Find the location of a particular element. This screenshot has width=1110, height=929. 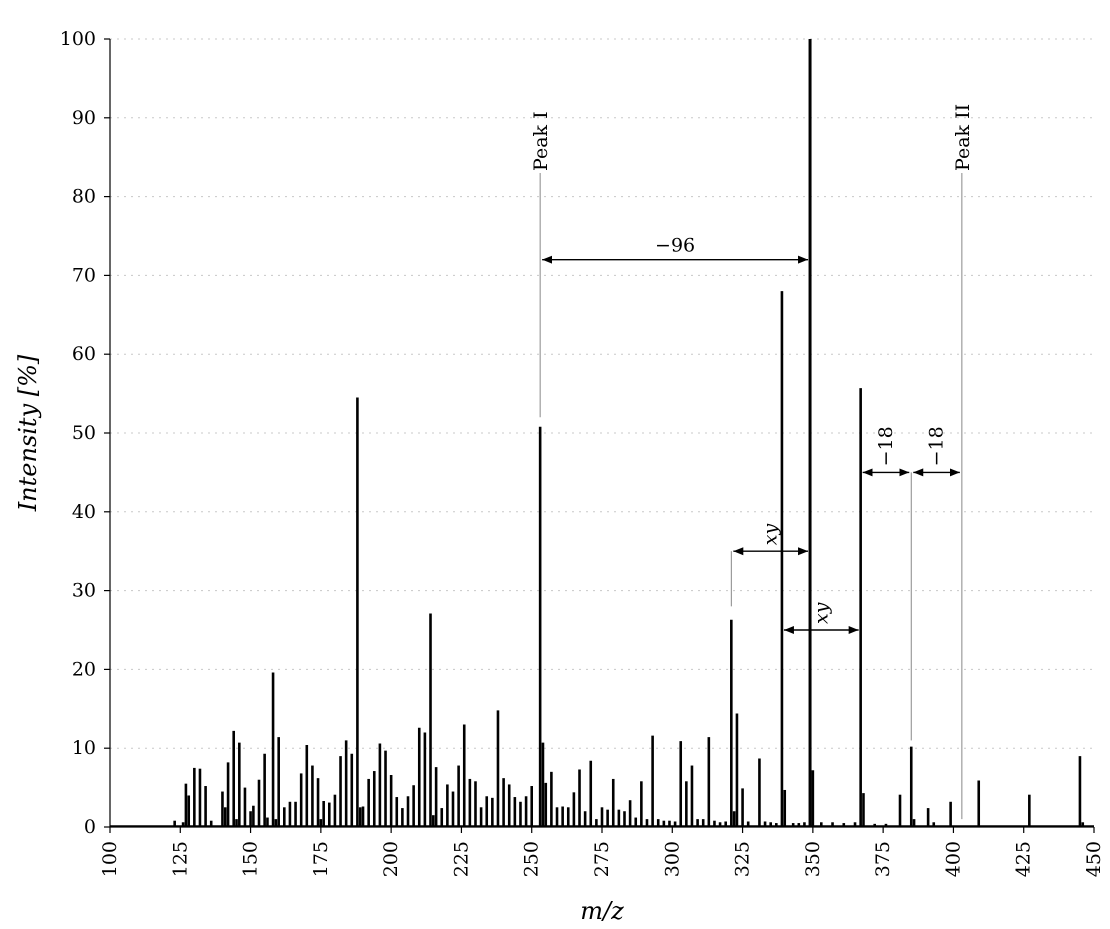

y-tick-label: 60 is located at coordinates (84, 354).